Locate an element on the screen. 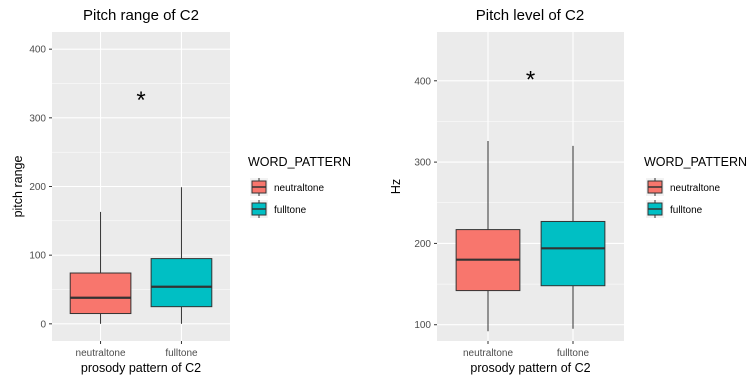  y-tick-label: 0 is located at coordinates (43, 324).